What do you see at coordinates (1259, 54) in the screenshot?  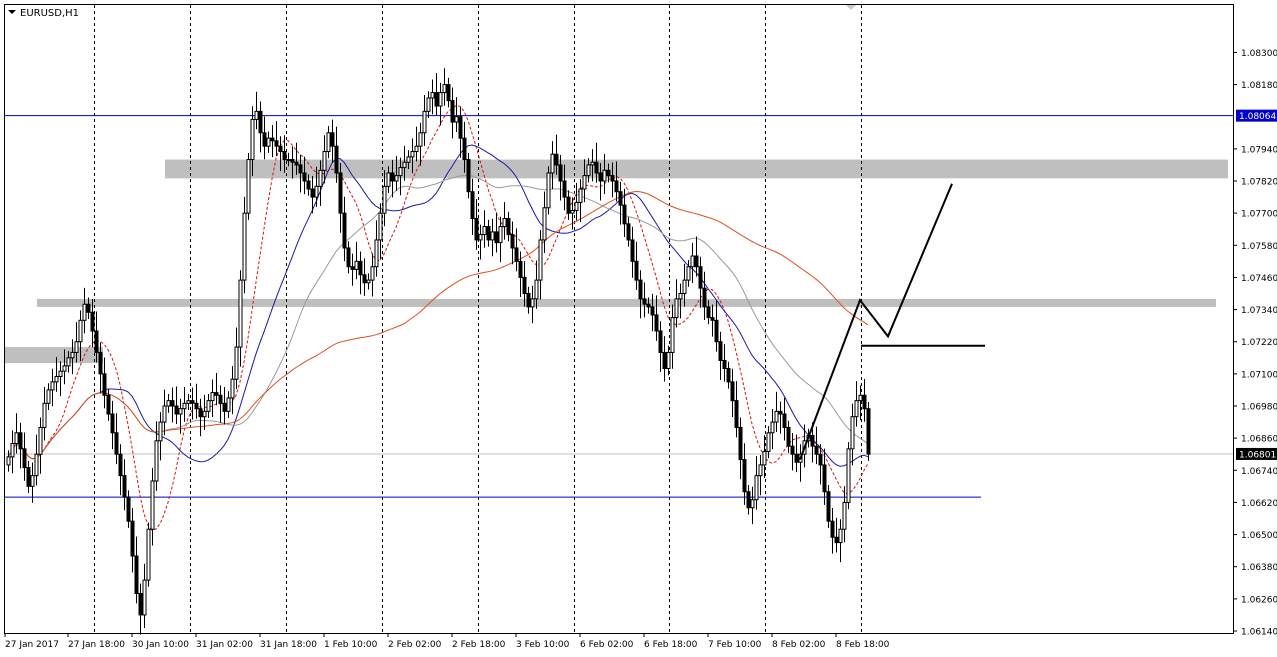 I see `y-tick-label: 1.08300` at bounding box center [1259, 54].